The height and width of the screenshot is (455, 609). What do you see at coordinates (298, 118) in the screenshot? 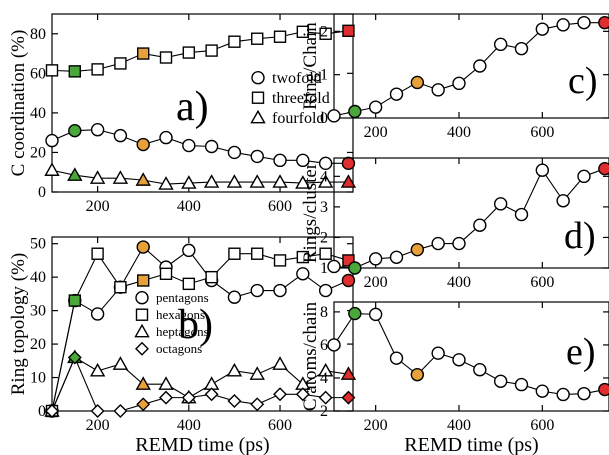
I see `legend-label-a: fourfold` at bounding box center [298, 118].